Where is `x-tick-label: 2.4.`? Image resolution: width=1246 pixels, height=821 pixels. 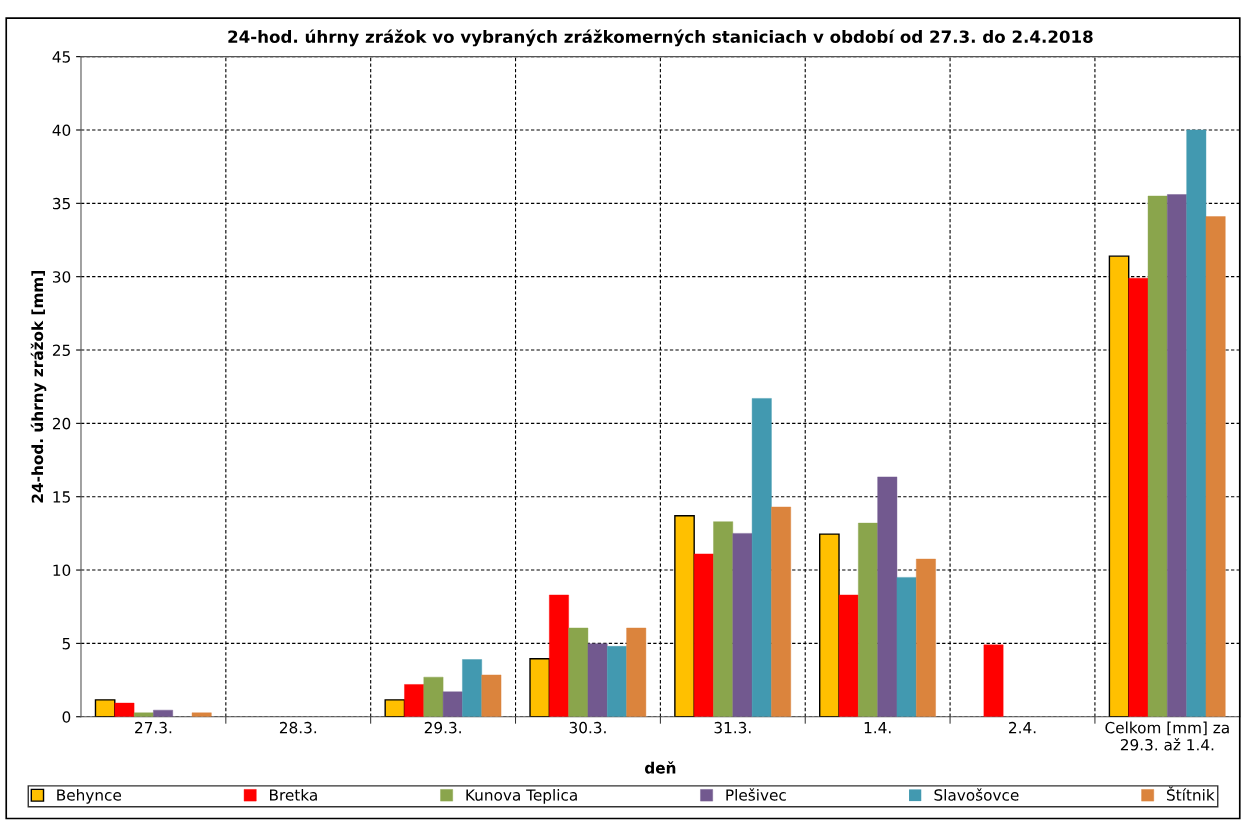 x-tick-label: 2.4. is located at coordinates (1022, 727).